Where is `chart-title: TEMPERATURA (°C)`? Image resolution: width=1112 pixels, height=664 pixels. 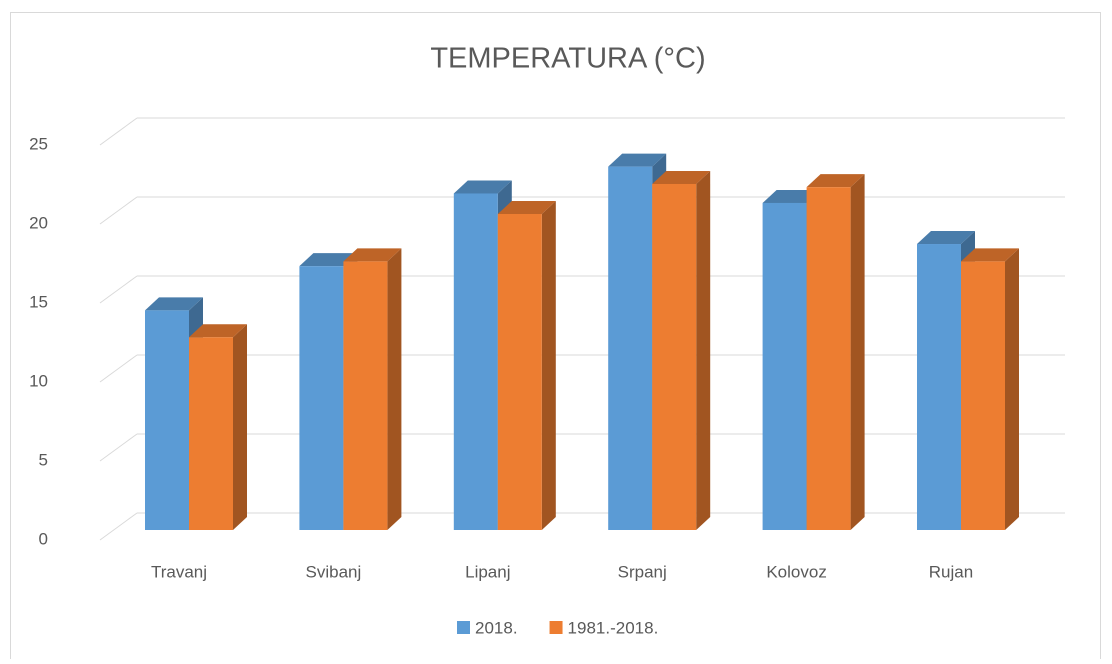
chart-title: TEMPERATURA (°C) is located at coordinates (567, 59).